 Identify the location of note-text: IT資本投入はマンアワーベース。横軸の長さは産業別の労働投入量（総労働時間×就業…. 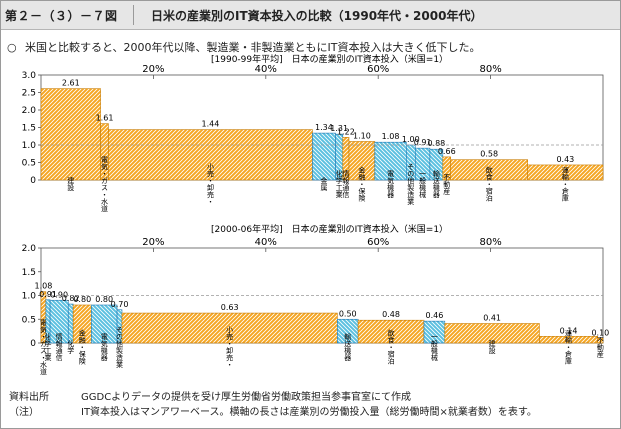
(309, 412).